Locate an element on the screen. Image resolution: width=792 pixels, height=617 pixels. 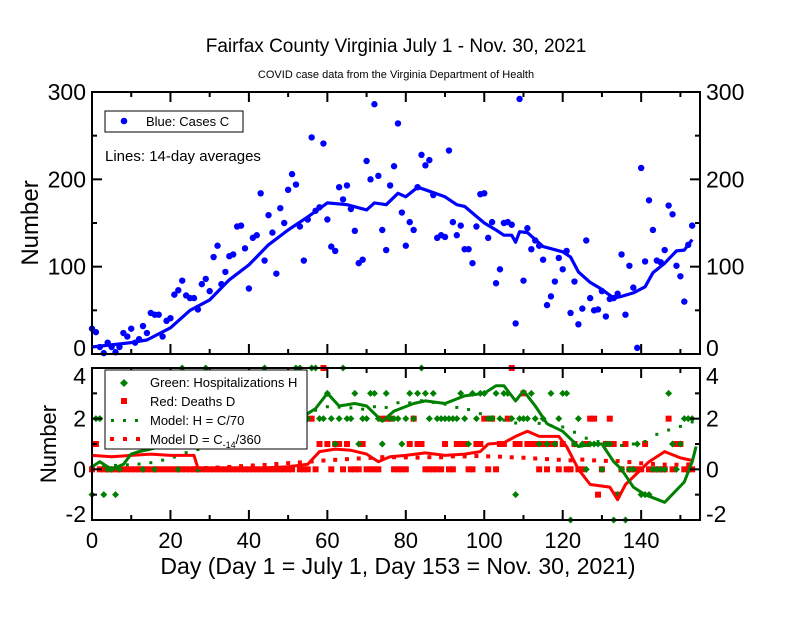
bottom-y-tick-label-left: 0 is located at coordinates (79, 469).